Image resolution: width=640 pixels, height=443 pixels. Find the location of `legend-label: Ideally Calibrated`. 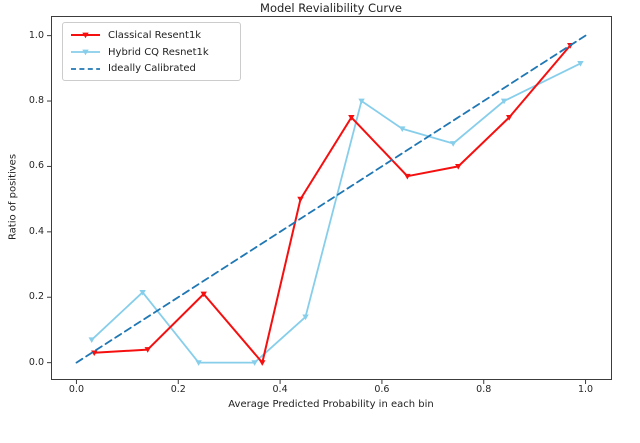

legend-label: Ideally Calibrated is located at coordinates (152, 69).